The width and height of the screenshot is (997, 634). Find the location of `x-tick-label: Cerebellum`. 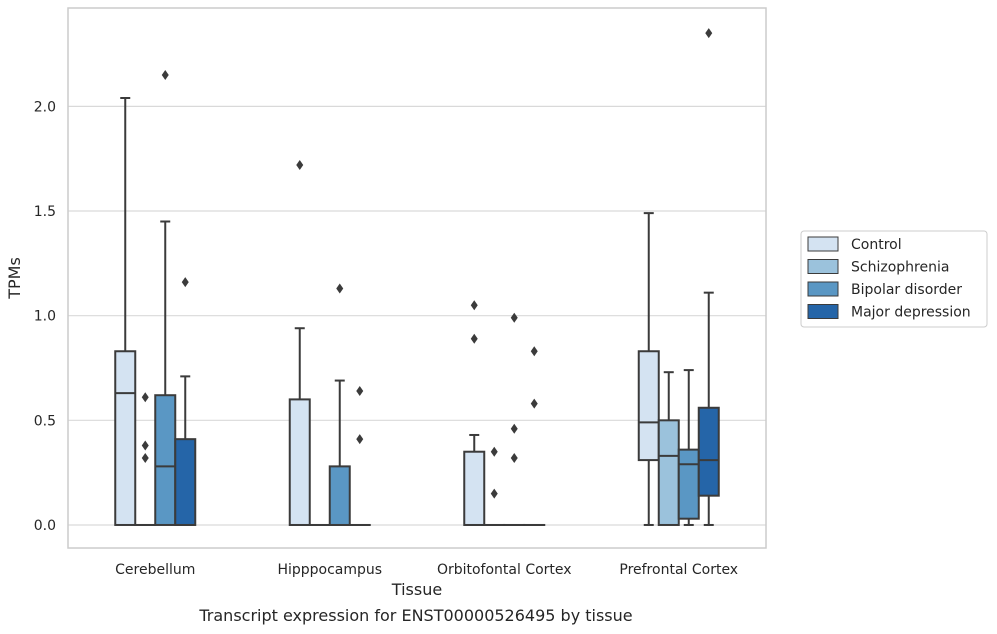

x-tick-label: Cerebellum is located at coordinates (155, 570).